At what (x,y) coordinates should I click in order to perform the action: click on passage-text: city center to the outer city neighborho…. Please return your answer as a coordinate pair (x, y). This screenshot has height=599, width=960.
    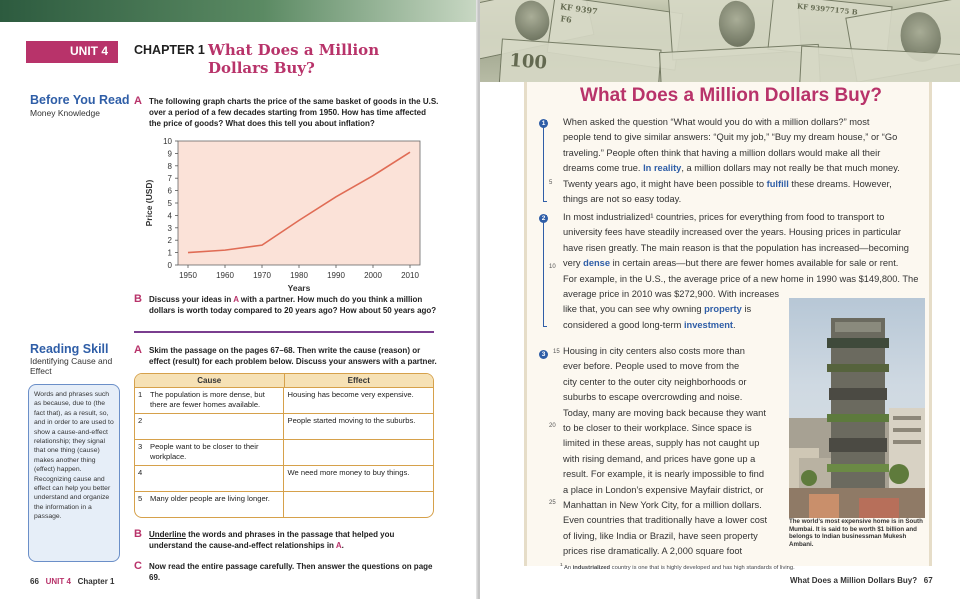
    Looking at the image, I should click on (655, 381).